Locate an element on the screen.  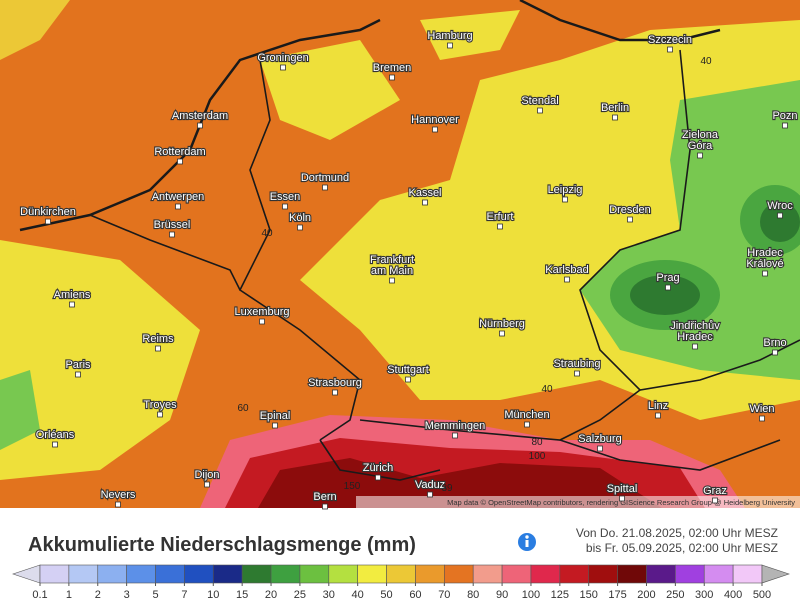
legend-tick-label: 70 is located at coordinates (444, 595).